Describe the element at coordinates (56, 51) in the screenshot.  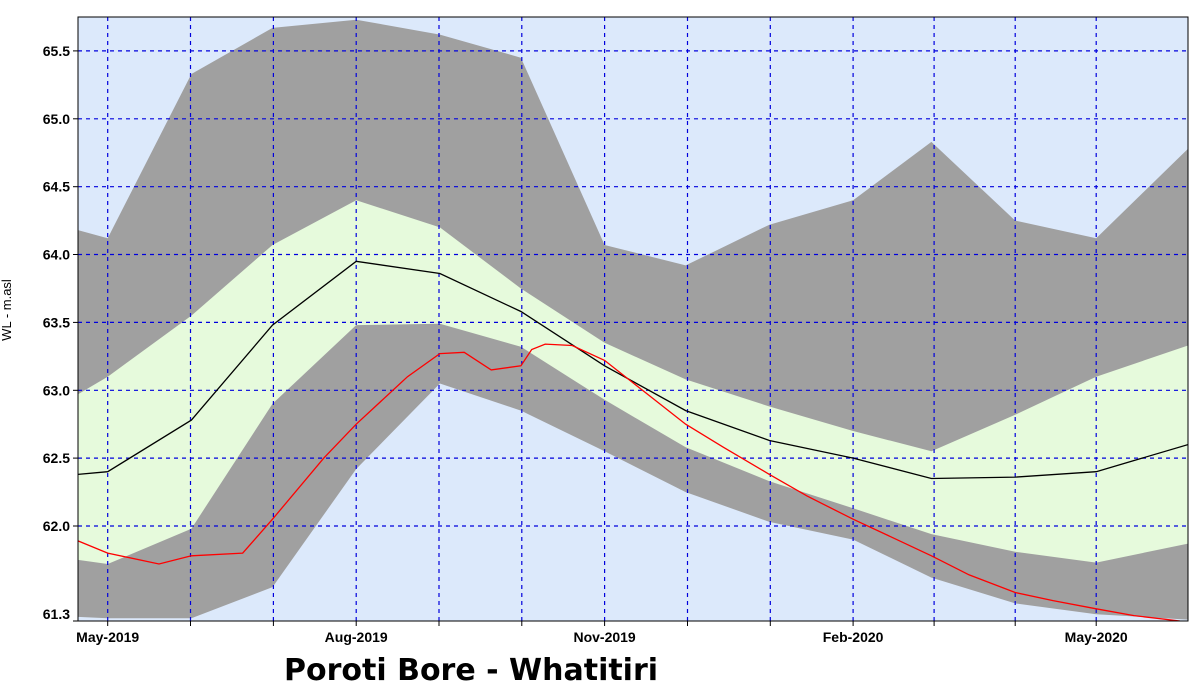
I see `y-tick-label: 65.5` at that location.